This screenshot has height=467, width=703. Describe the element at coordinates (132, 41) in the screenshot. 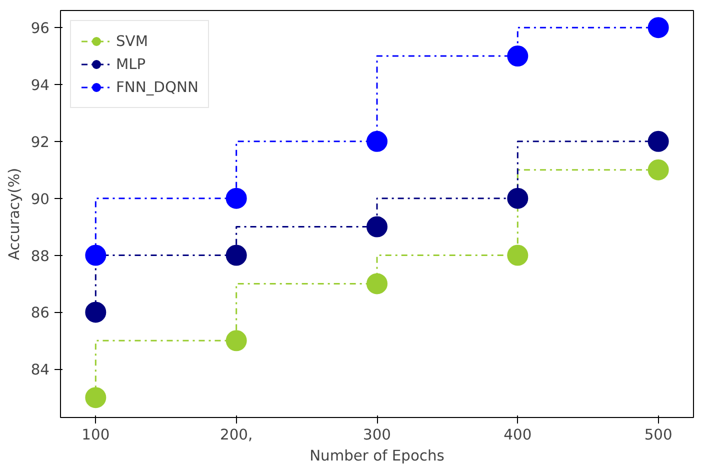

I see `legend-label: SVM` at that location.